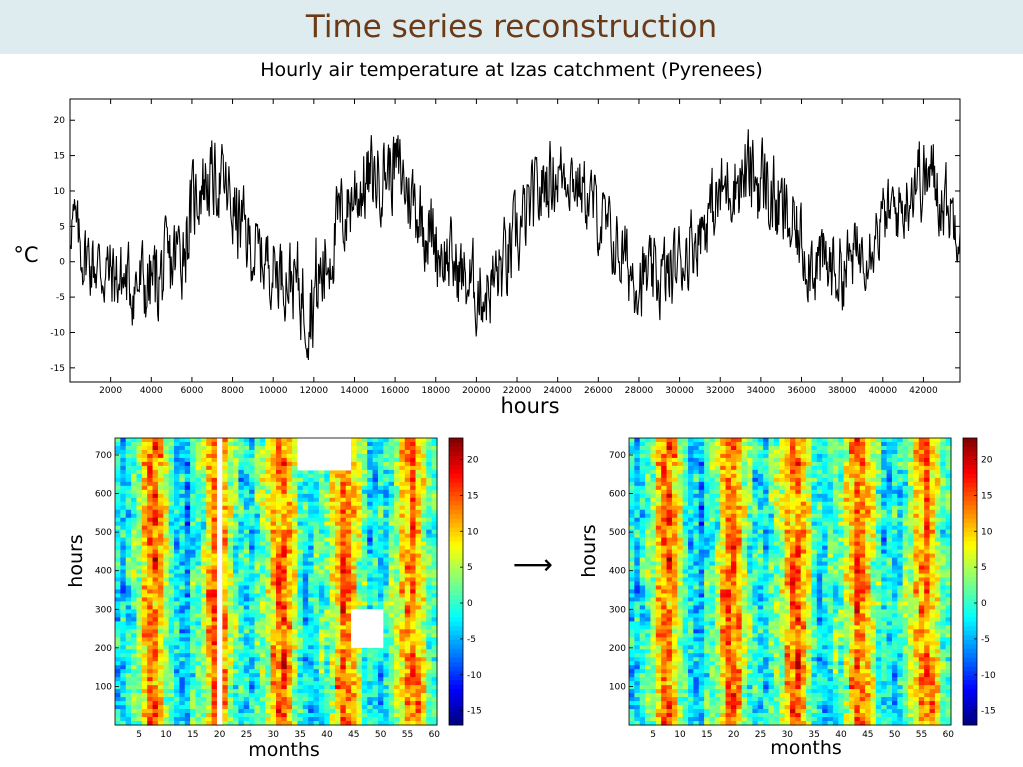  What do you see at coordinates (103, 533) in the screenshot?
I see `y-tick-label: 500` at bounding box center [103, 533].